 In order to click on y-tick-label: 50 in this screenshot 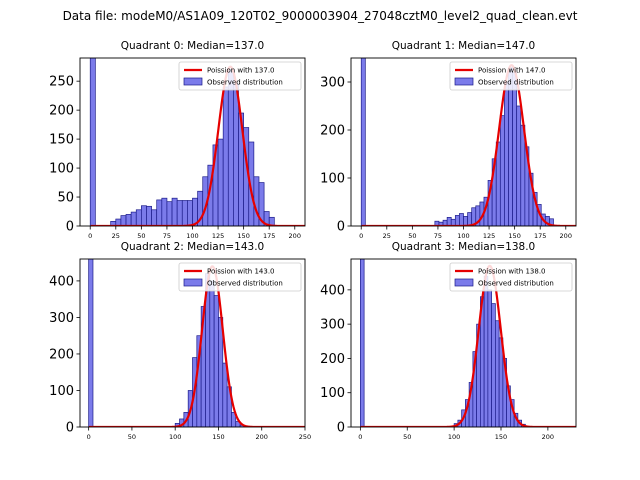, I will do `click(65, 198)`.